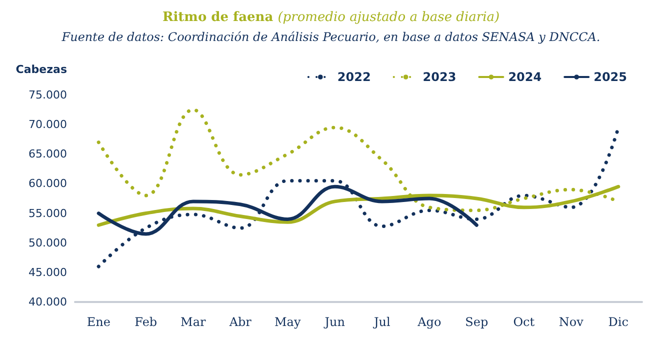 The image size is (662, 344). What do you see at coordinates (611, 77) in the screenshot?
I see `legend-label: 2025` at bounding box center [611, 77].